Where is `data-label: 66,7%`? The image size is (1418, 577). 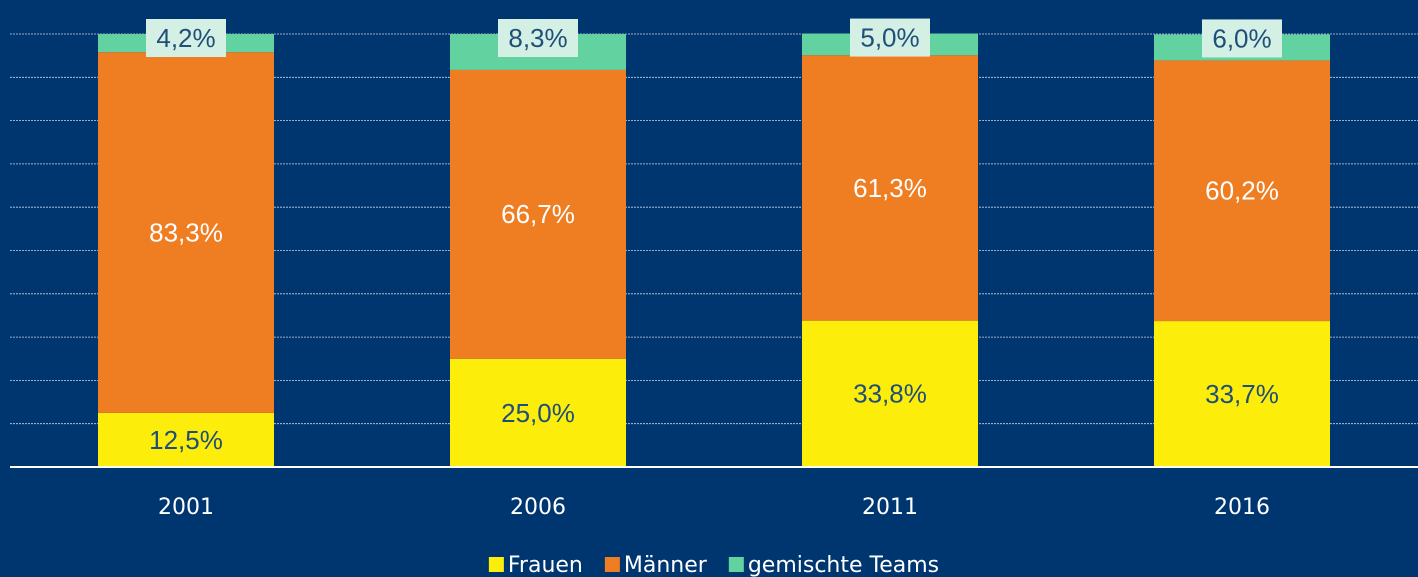 data-label: 66,7% is located at coordinates (538, 214).